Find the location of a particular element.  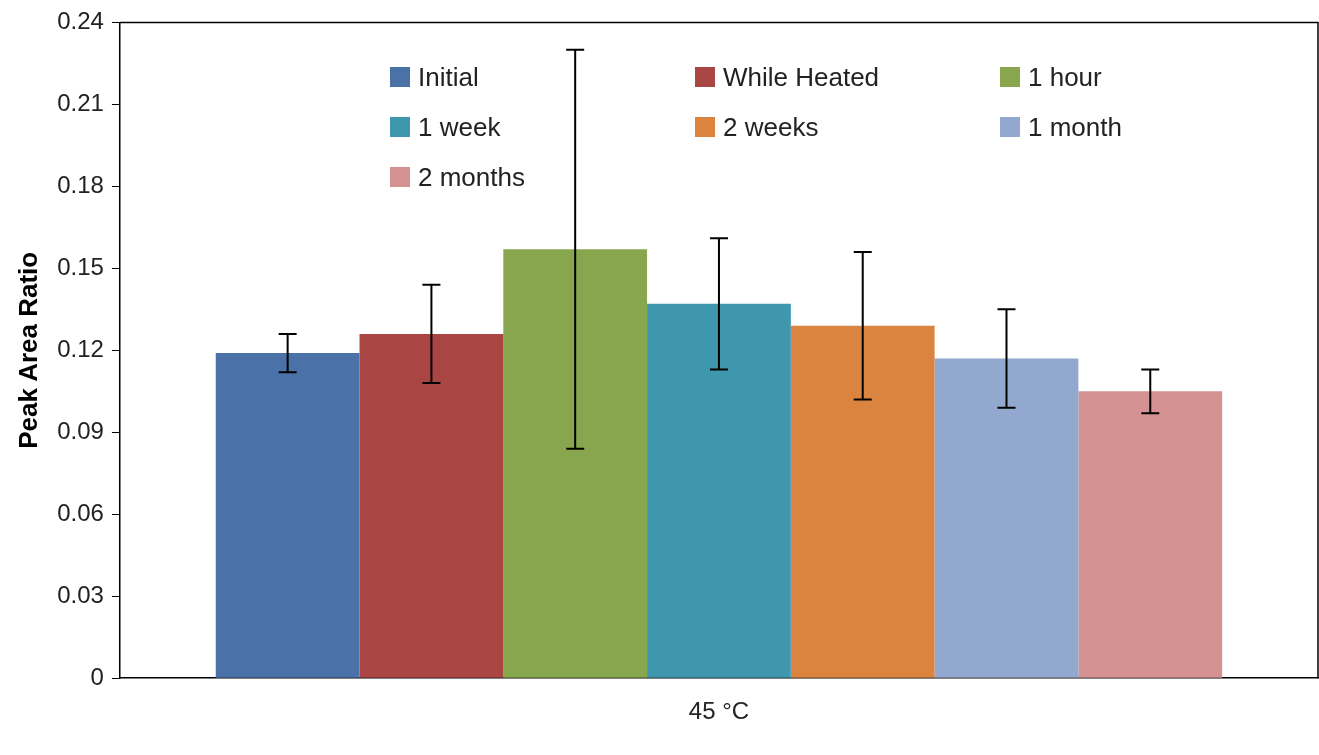

legend-label: 2 months is located at coordinates (471, 177).